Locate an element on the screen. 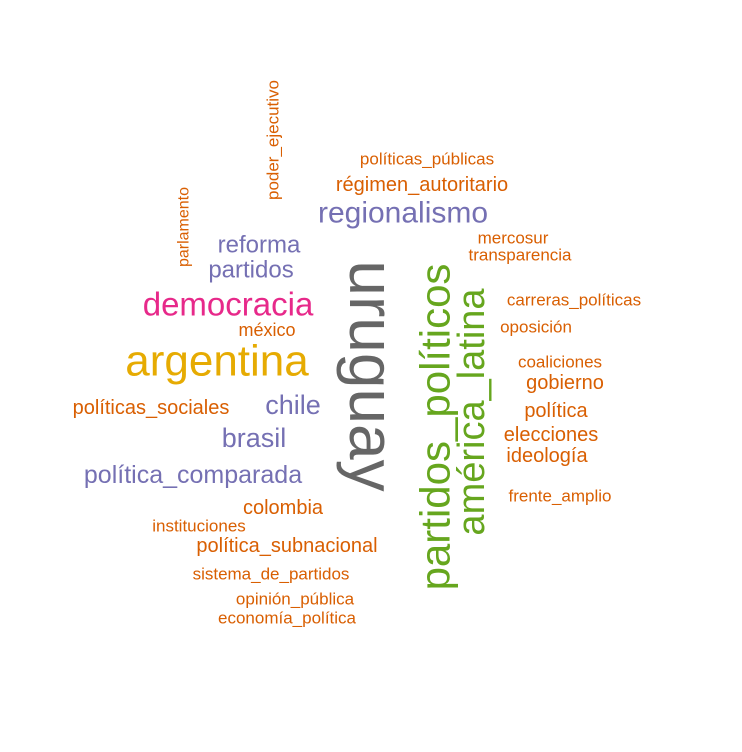 The height and width of the screenshot is (752, 742). word-carreras-politicas: carreras_políticas is located at coordinates (574, 300).